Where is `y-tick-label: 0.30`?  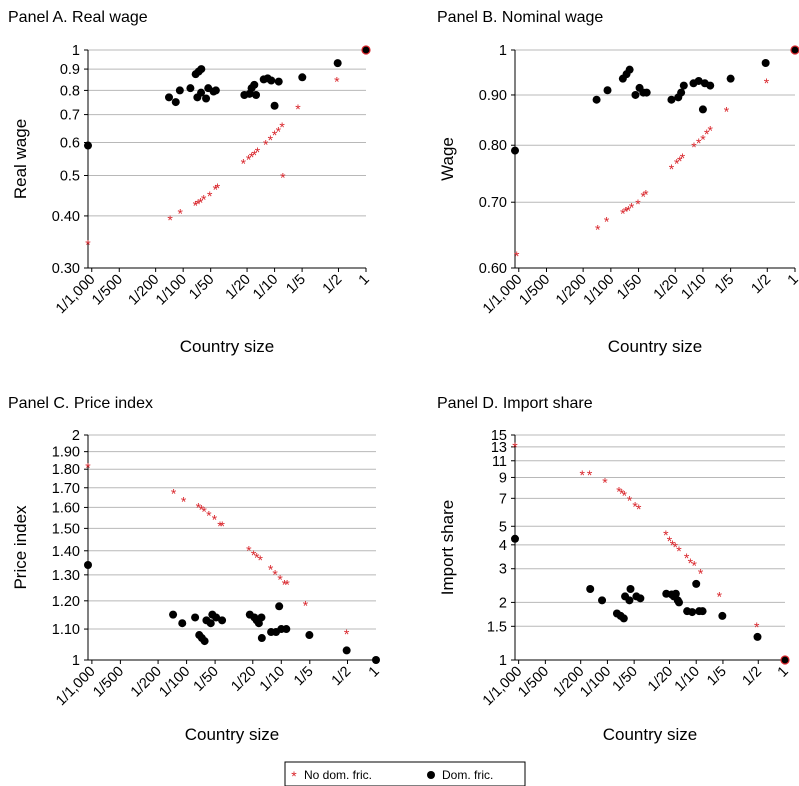 y-tick-label: 0.30 is located at coordinates (66, 269).